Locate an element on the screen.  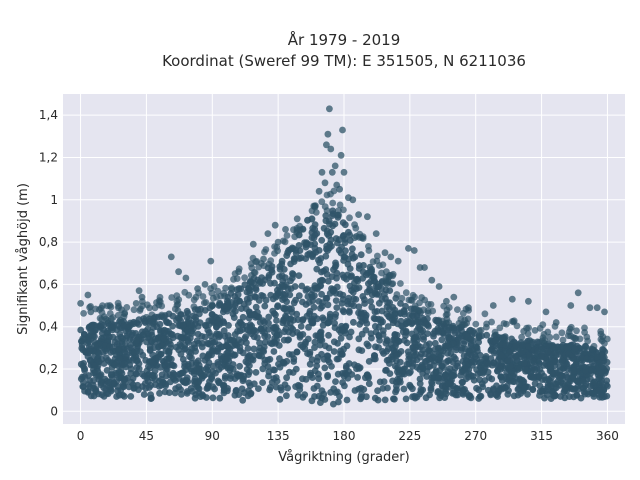
x-tick-label: 90 is located at coordinates (212, 436).